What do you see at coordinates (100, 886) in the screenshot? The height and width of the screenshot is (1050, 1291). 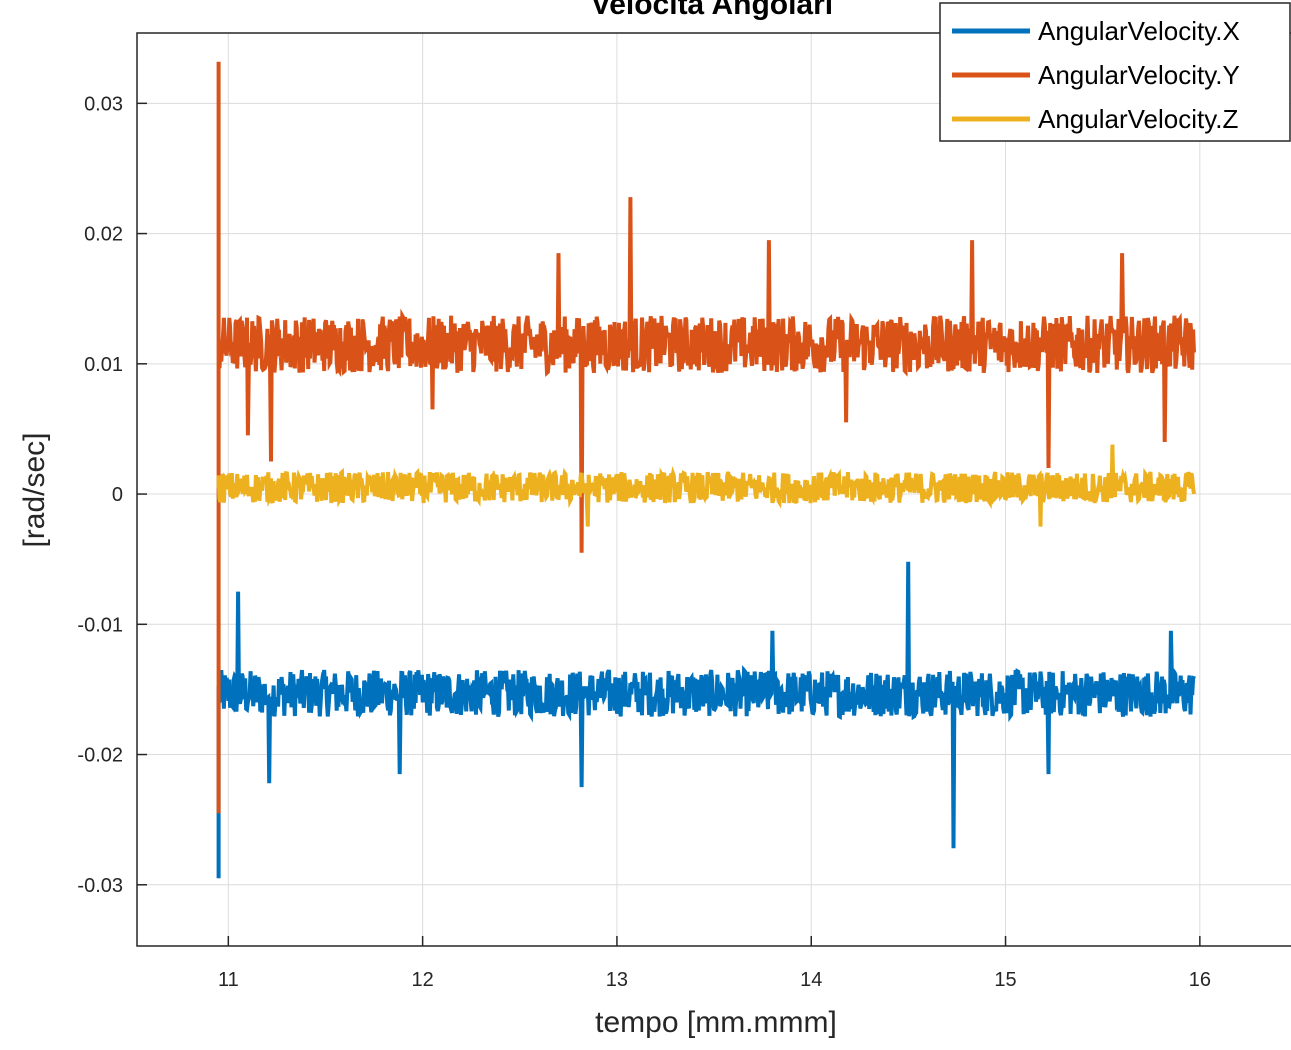 I see `y-tick-label: -0.03` at bounding box center [100, 886].